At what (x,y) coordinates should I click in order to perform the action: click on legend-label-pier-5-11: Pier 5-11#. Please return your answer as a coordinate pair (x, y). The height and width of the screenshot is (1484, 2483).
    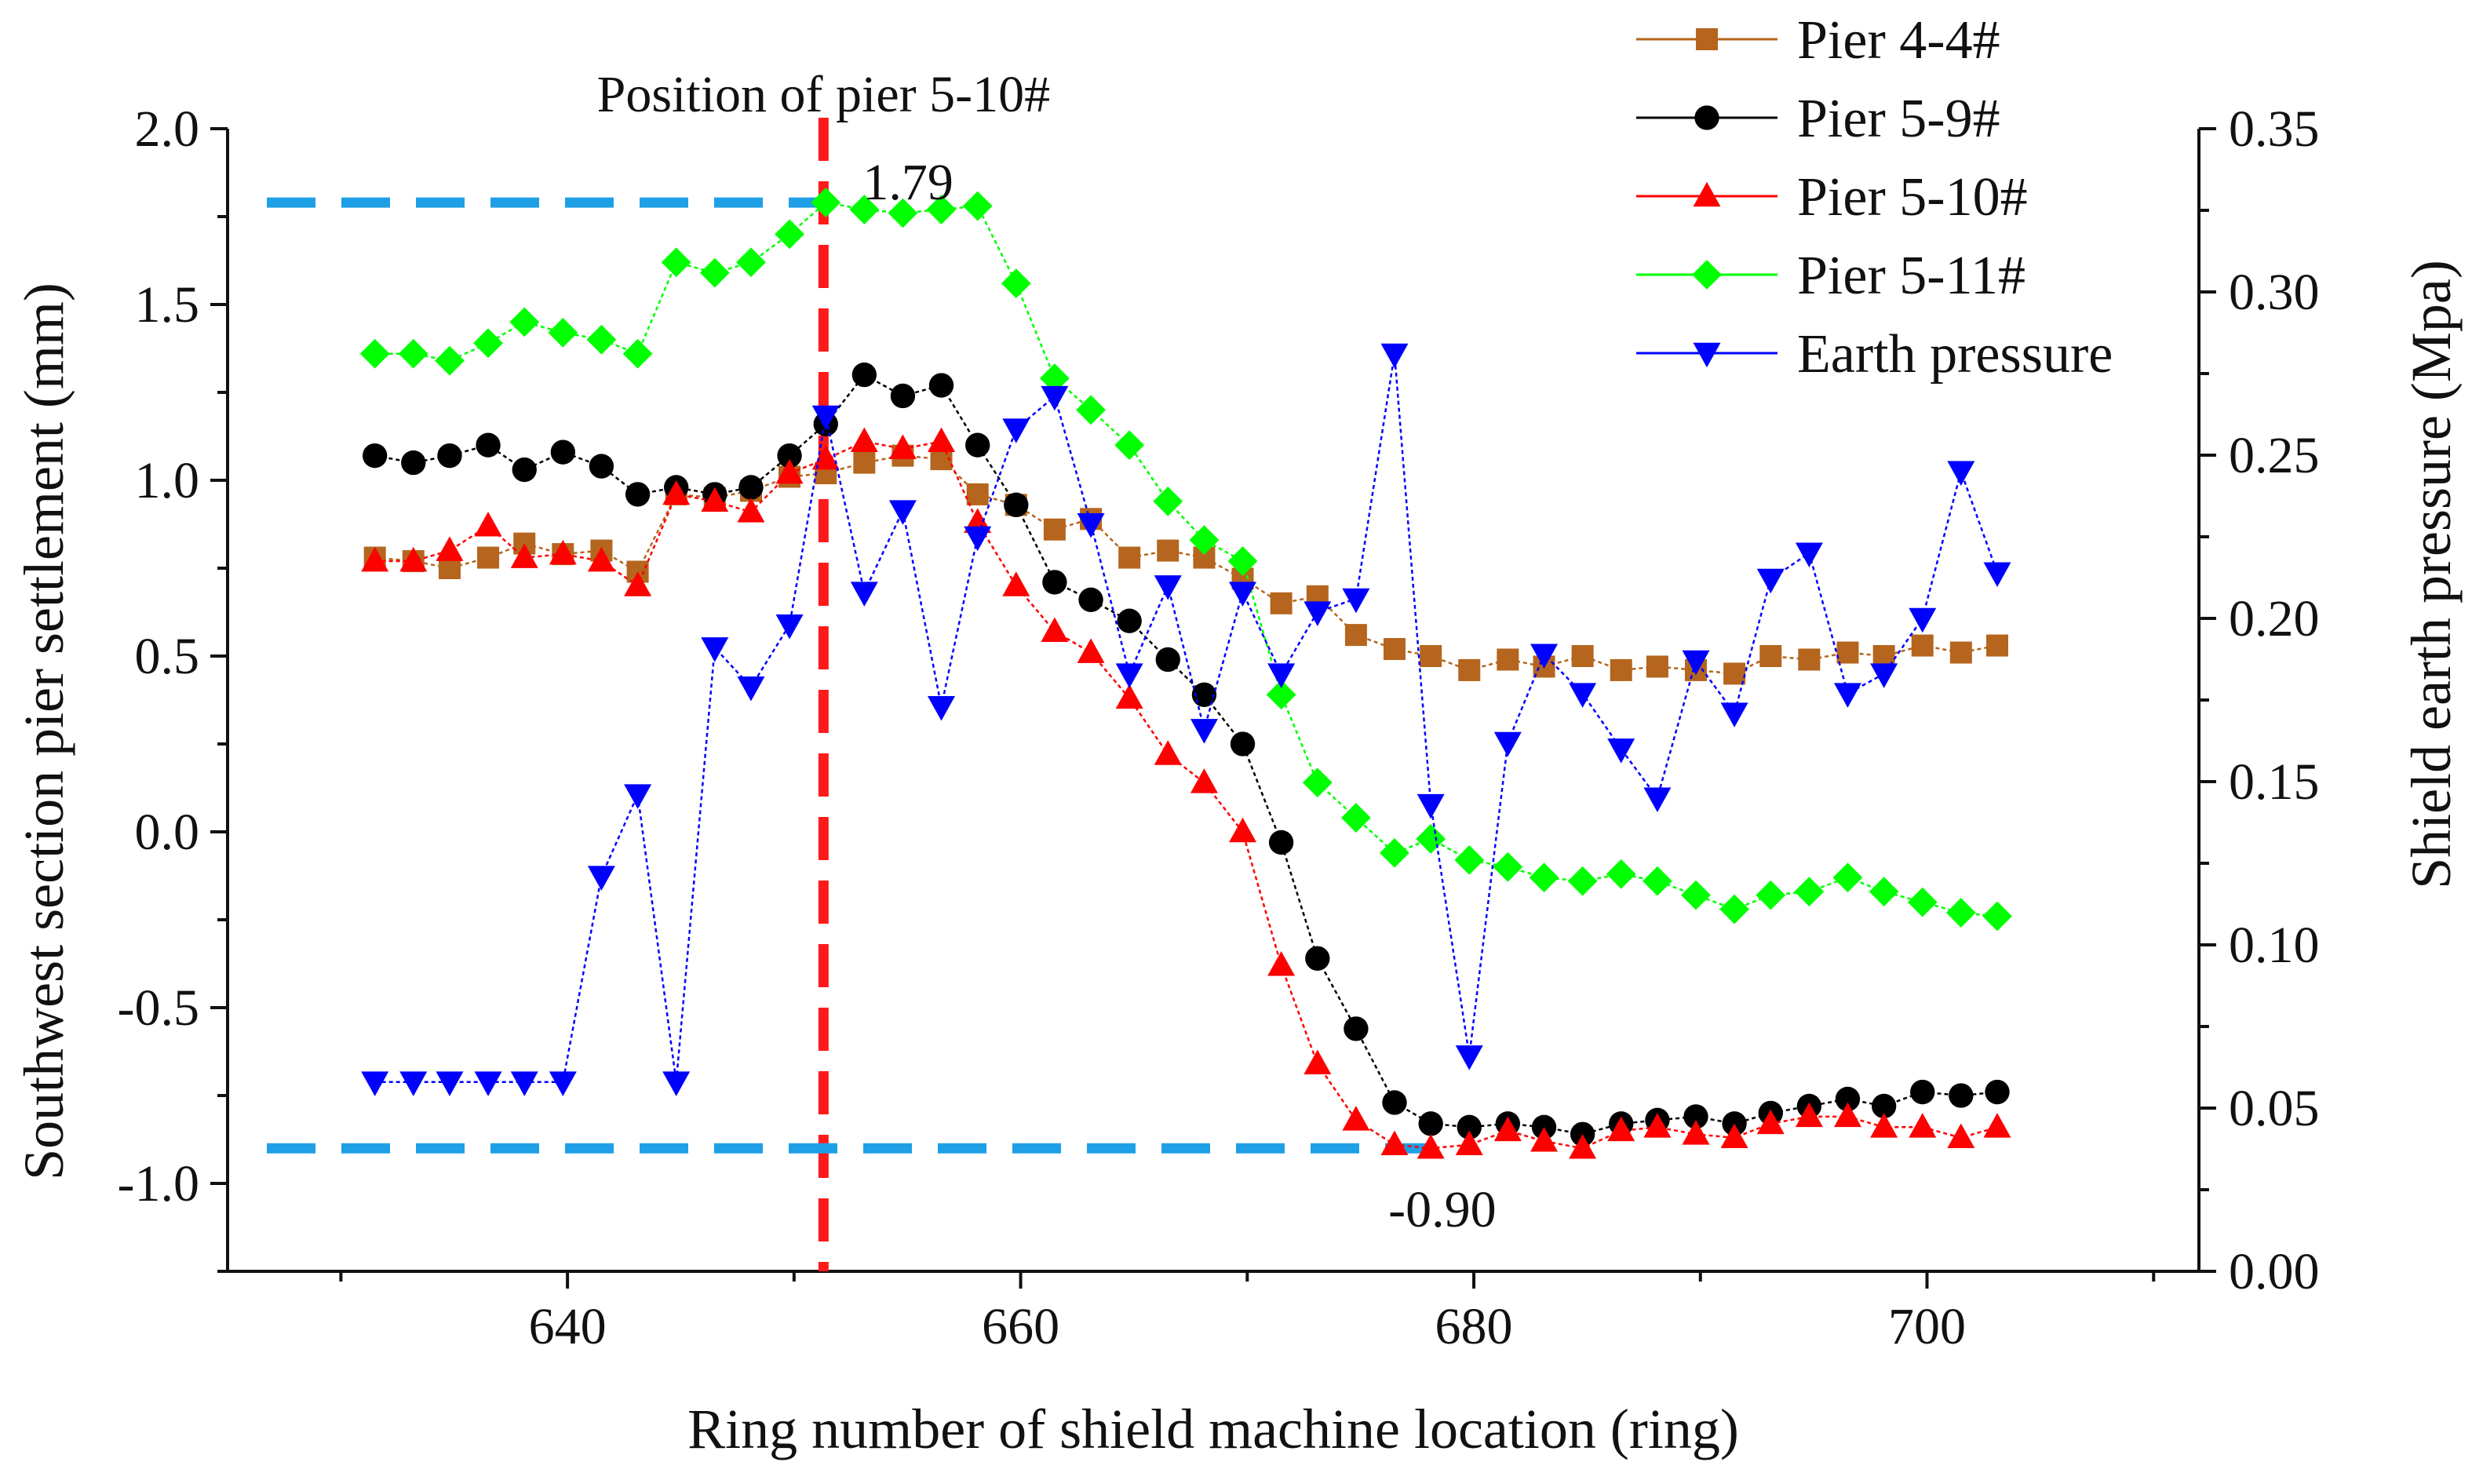
    Looking at the image, I should click on (1911, 276).